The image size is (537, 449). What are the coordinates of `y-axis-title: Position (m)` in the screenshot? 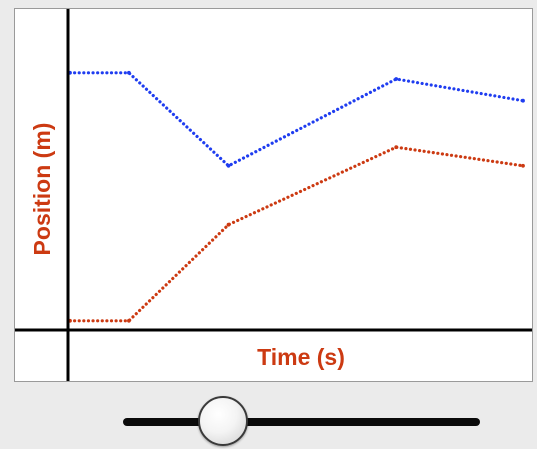 It's located at (42, 189).